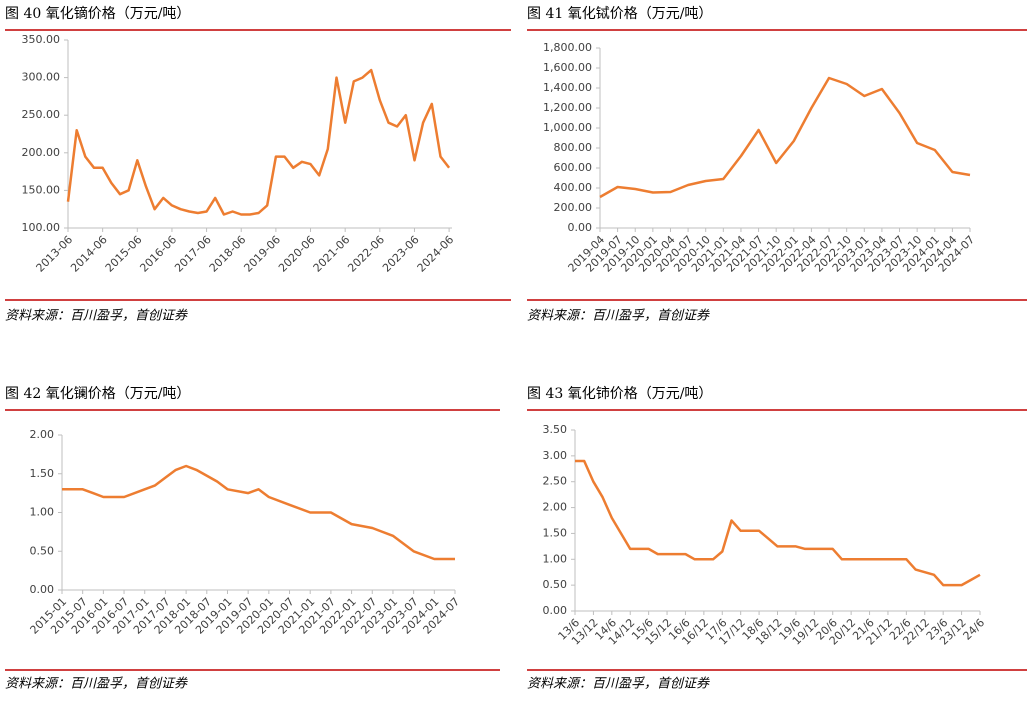 Image resolution: width=1032 pixels, height=702 pixels. Describe the element at coordinates (228, 254) in the screenshot. I see `x-tick-label: 2018-06` at that location.